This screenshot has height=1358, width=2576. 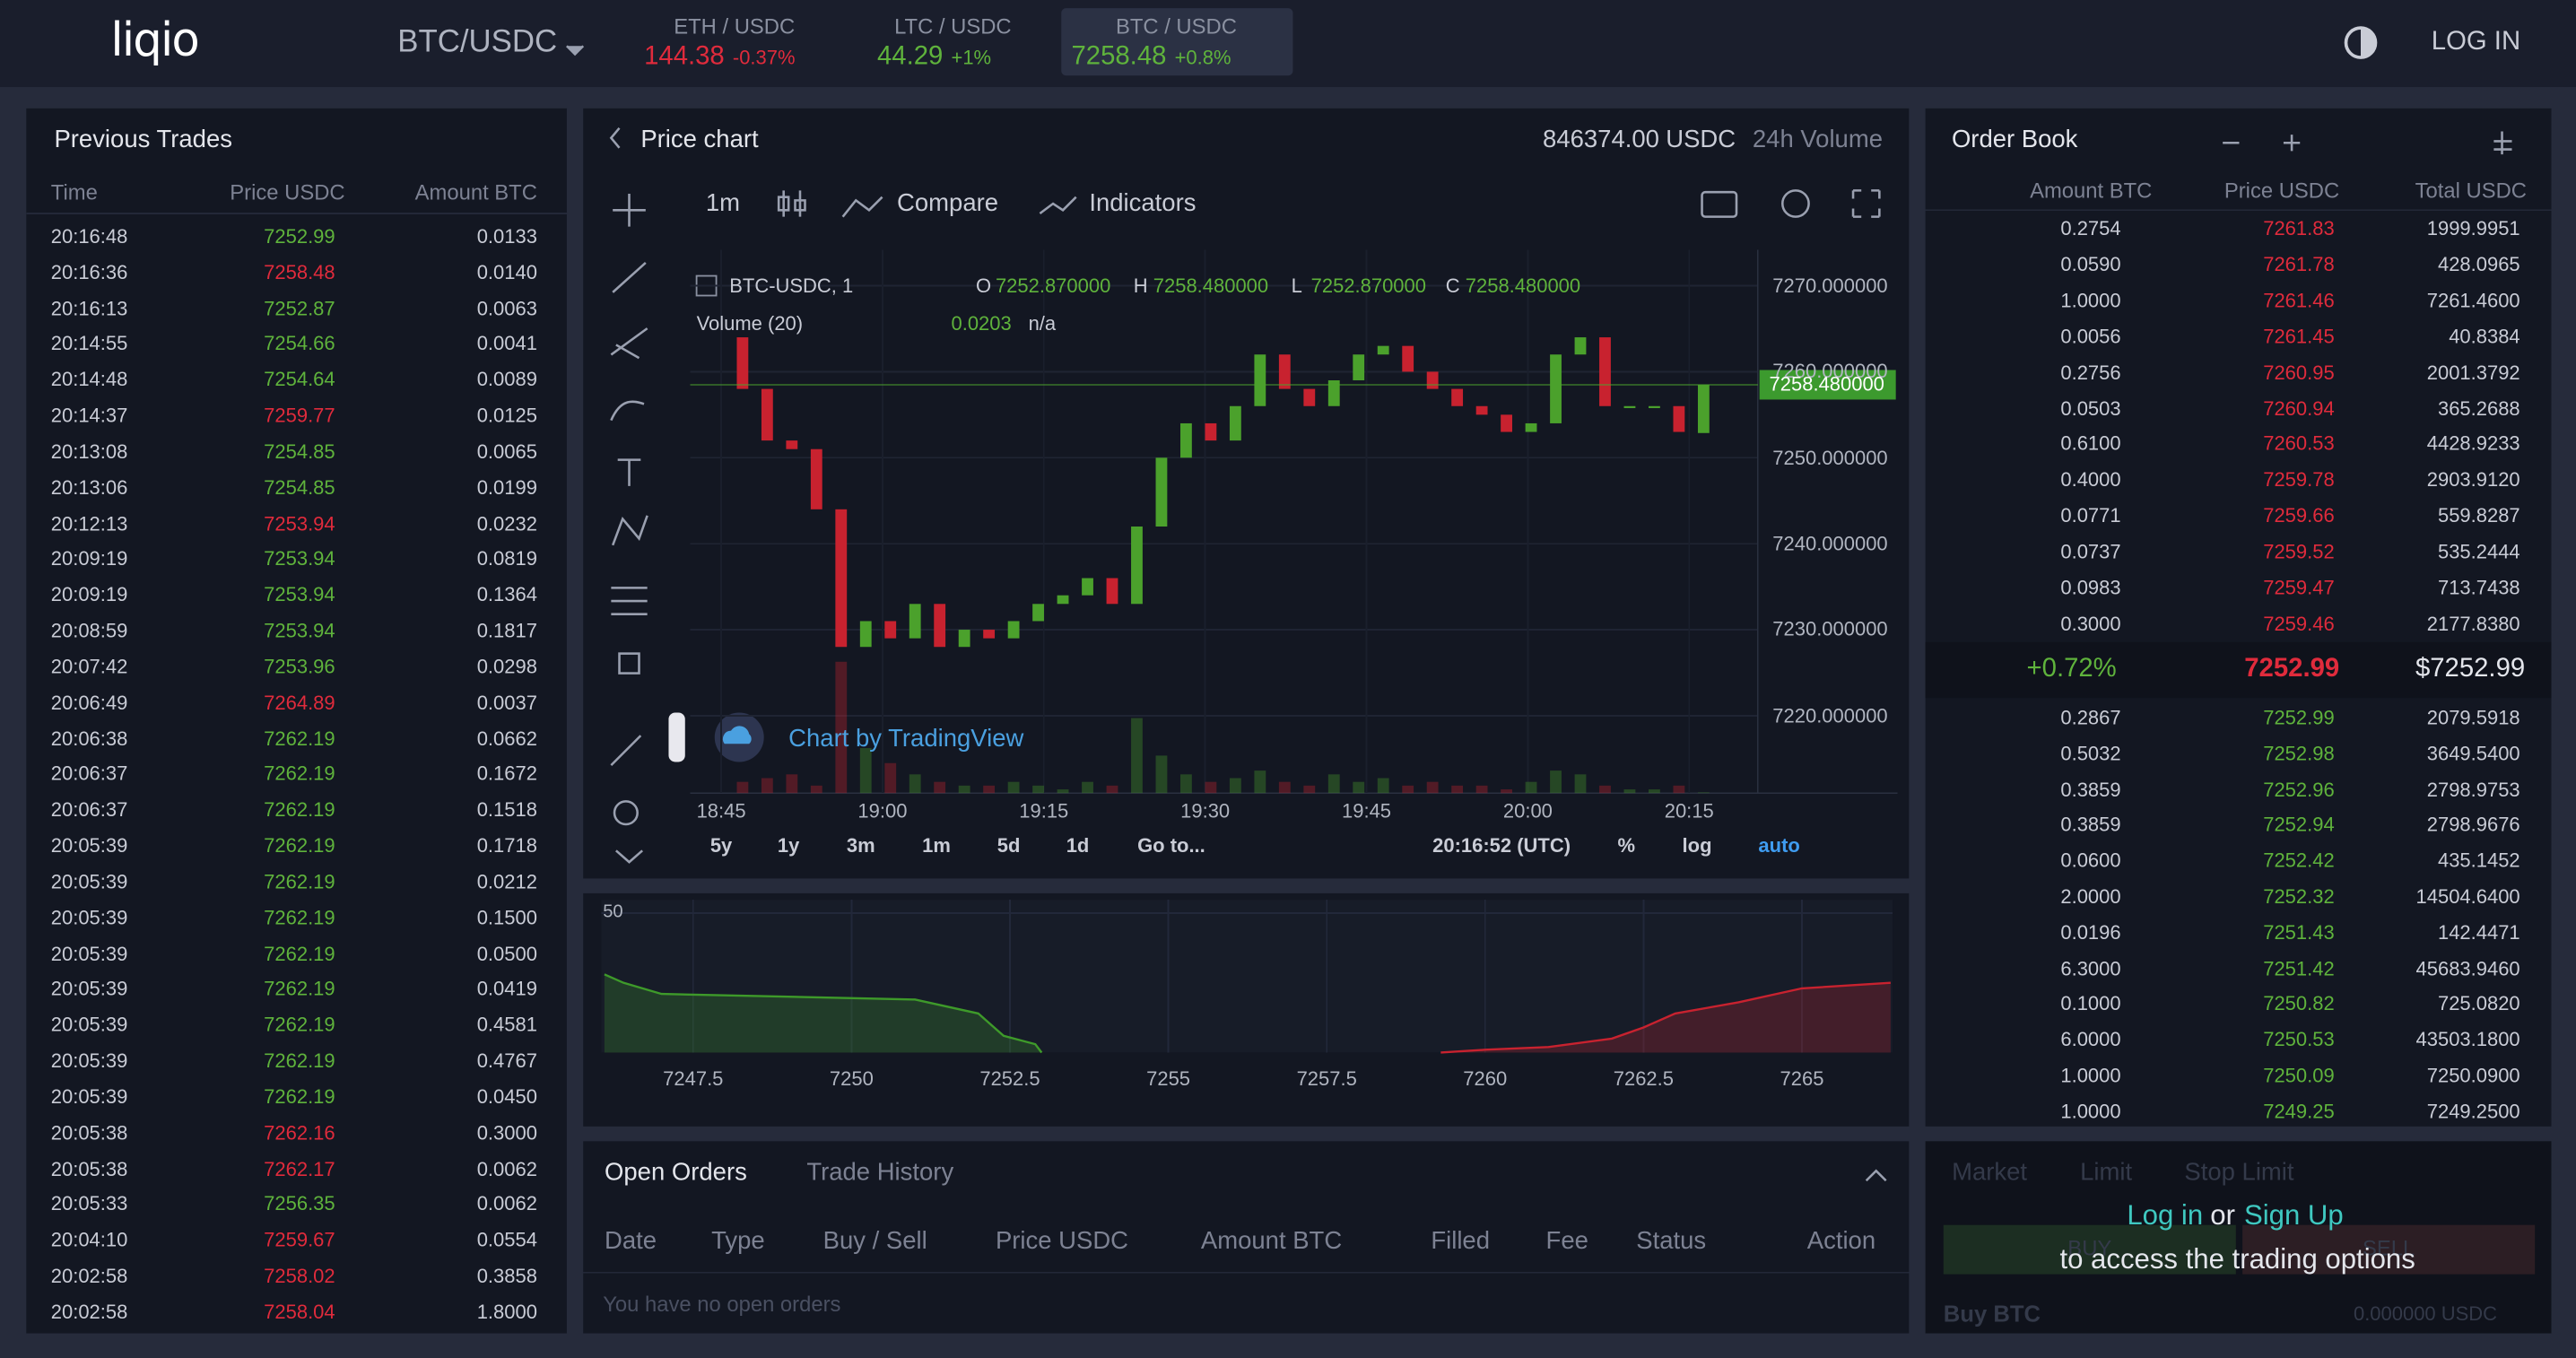 What do you see at coordinates (860, 845) in the screenshot?
I see `range-button: 3m` at bounding box center [860, 845].